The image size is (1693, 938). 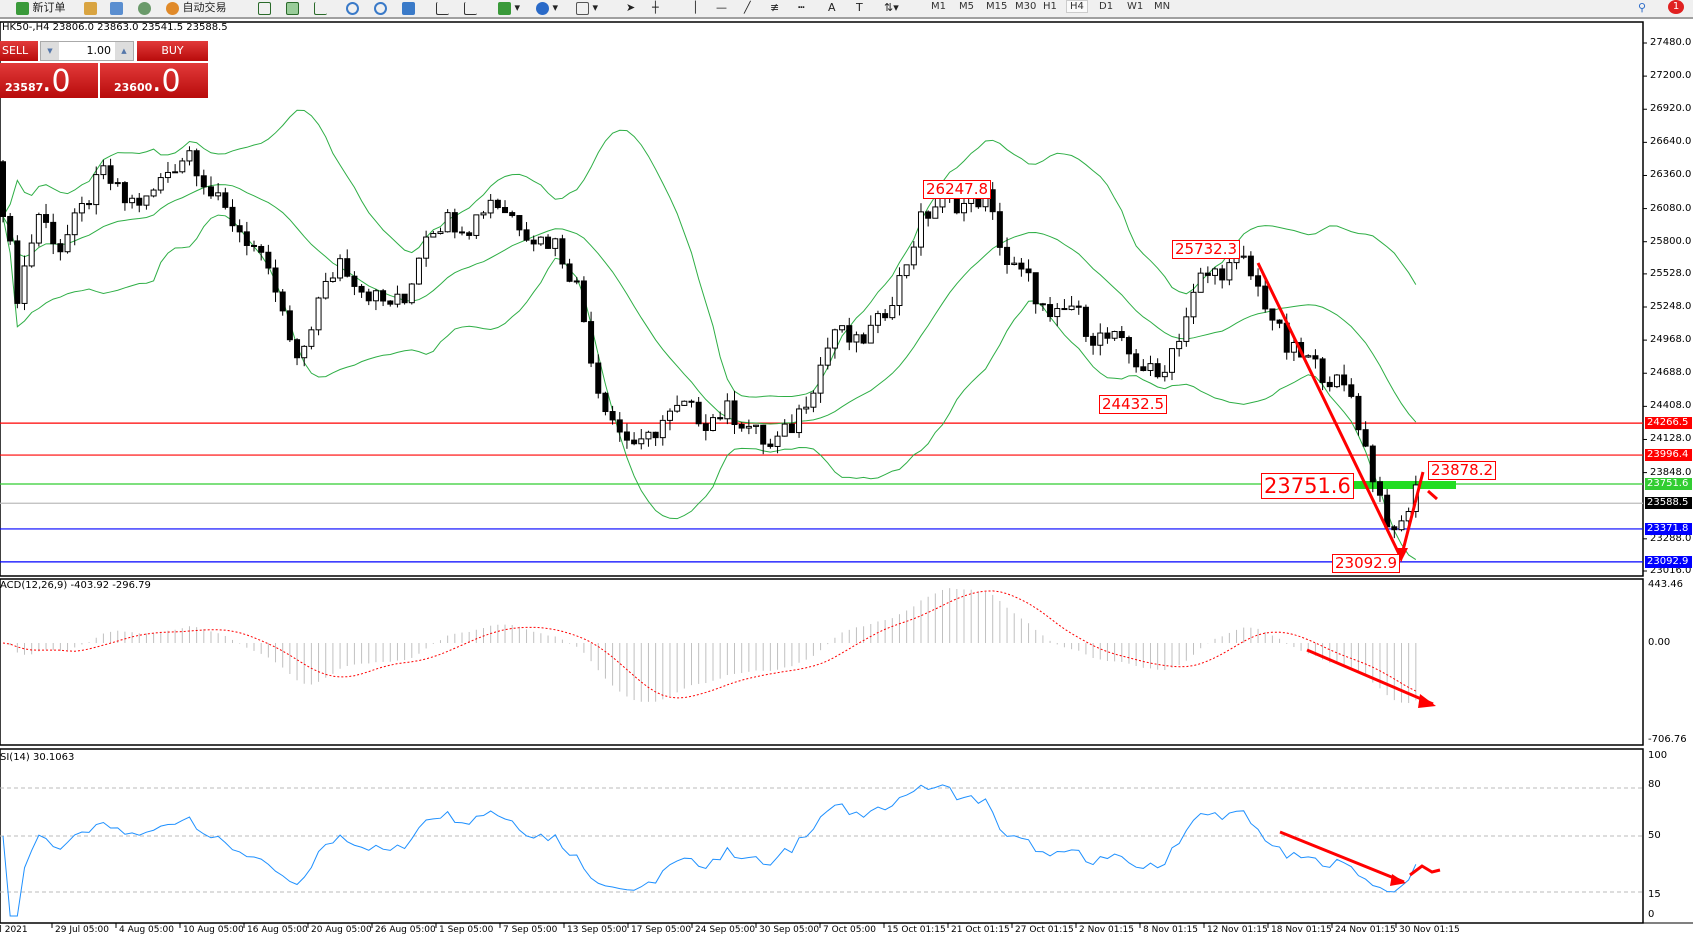 I want to click on horizontal-line-button: —, so click(x=721, y=9).